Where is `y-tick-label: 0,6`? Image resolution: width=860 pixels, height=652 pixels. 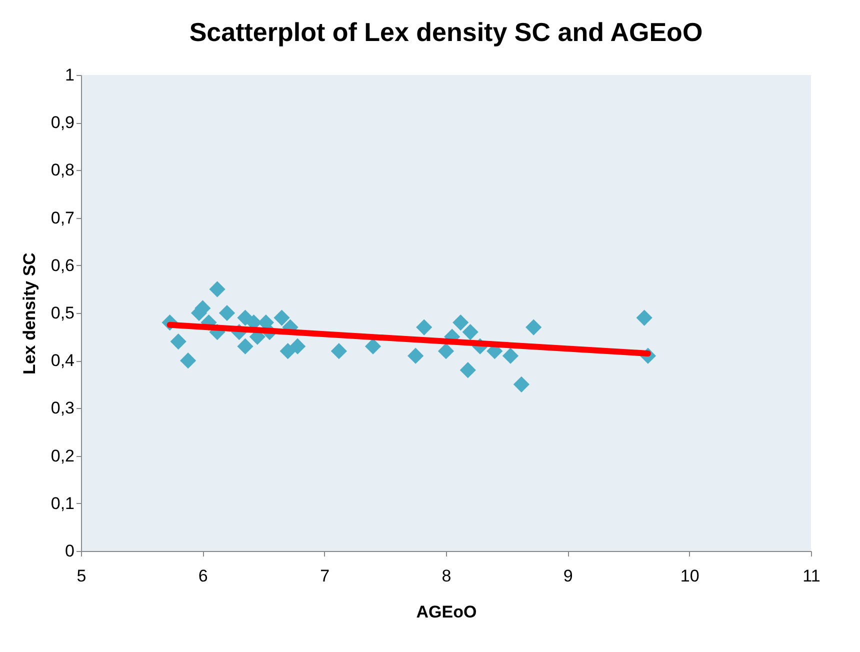
y-tick-label: 0,6 is located at coordinates (62, 265).